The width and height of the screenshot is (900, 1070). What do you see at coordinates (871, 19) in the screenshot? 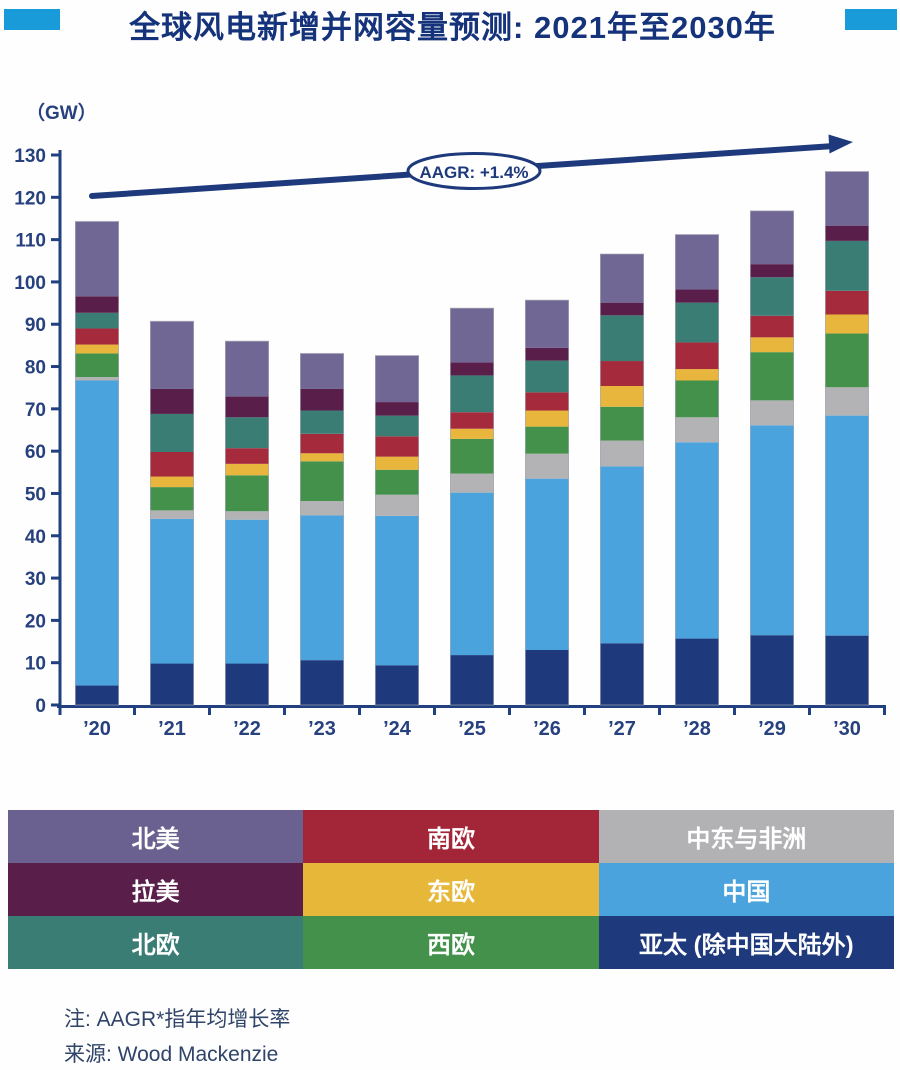
I see `title-accent-right-bar` at bounding box center [871, 19].